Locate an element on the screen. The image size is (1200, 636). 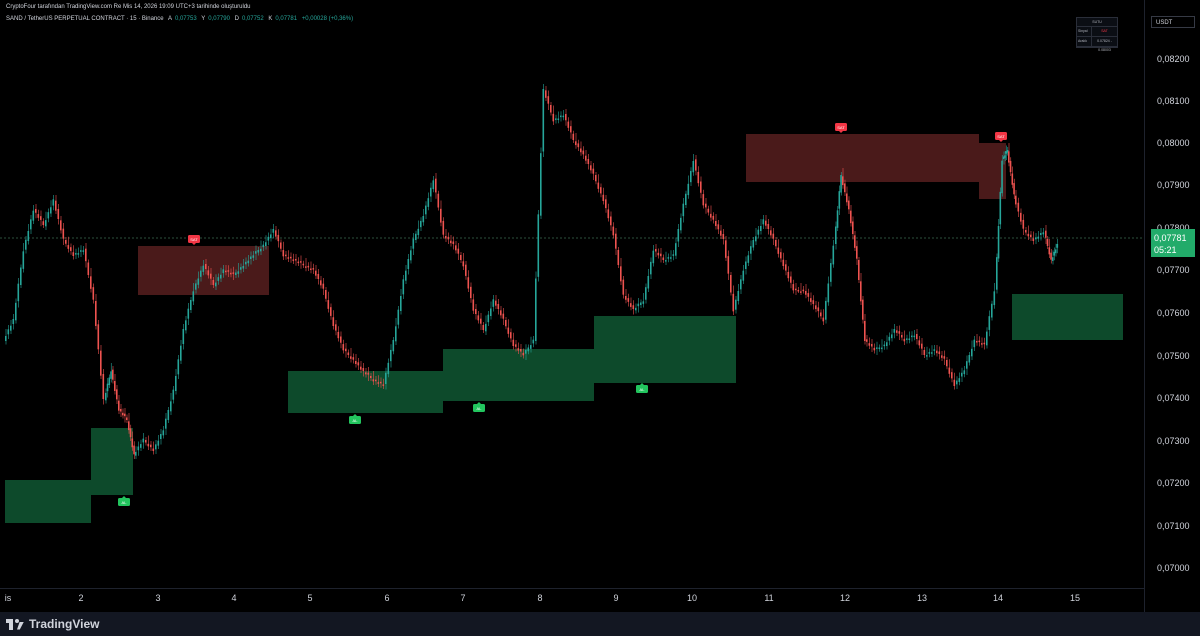
last-price-value: 0,07781 is located at coordinates (1170, 238).